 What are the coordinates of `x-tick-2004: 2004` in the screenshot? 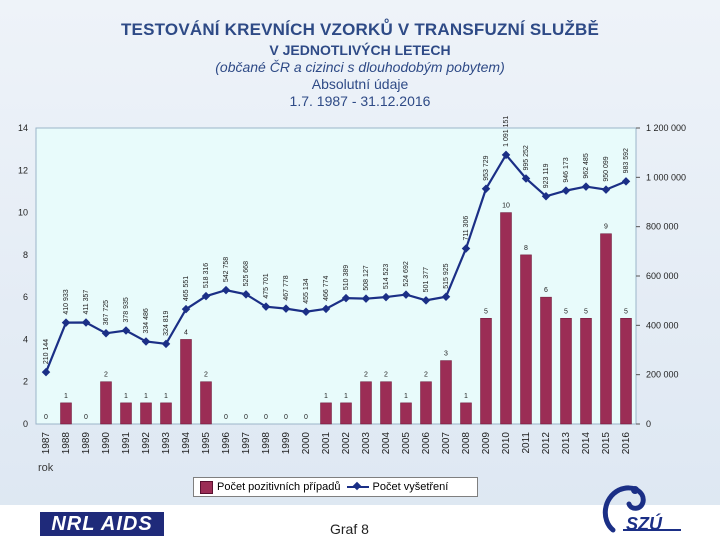 It's located at (386, 443).